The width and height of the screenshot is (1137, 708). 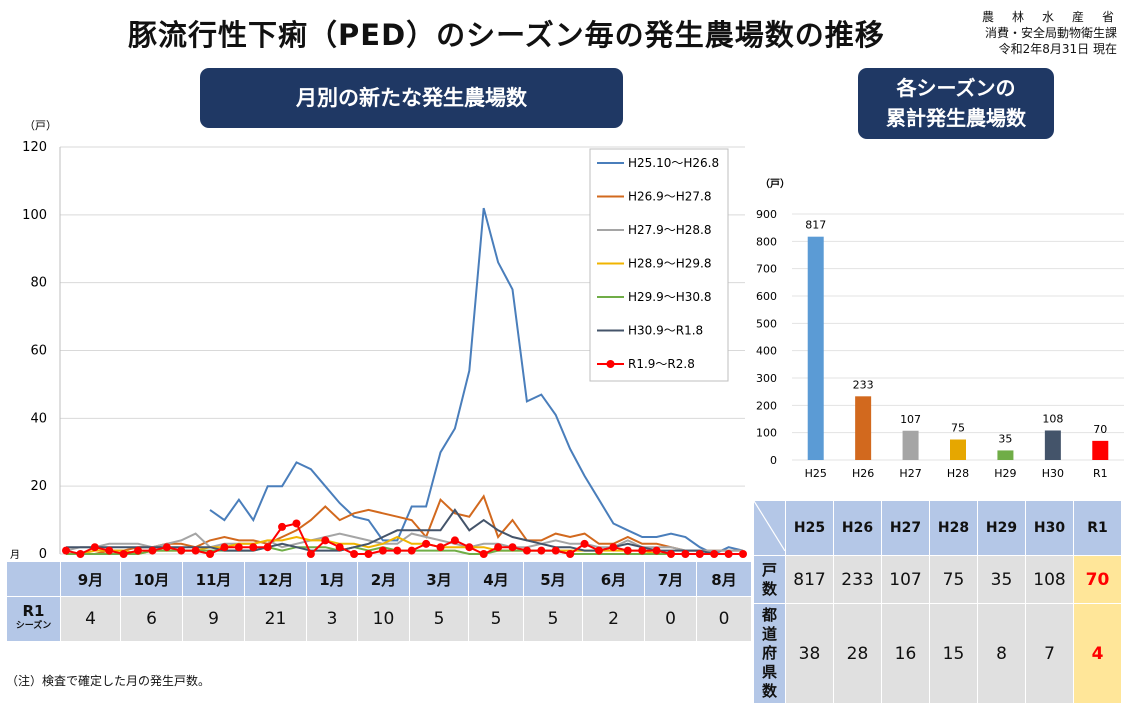 I want to click on month-value: 10, so click(x=383, y=619).